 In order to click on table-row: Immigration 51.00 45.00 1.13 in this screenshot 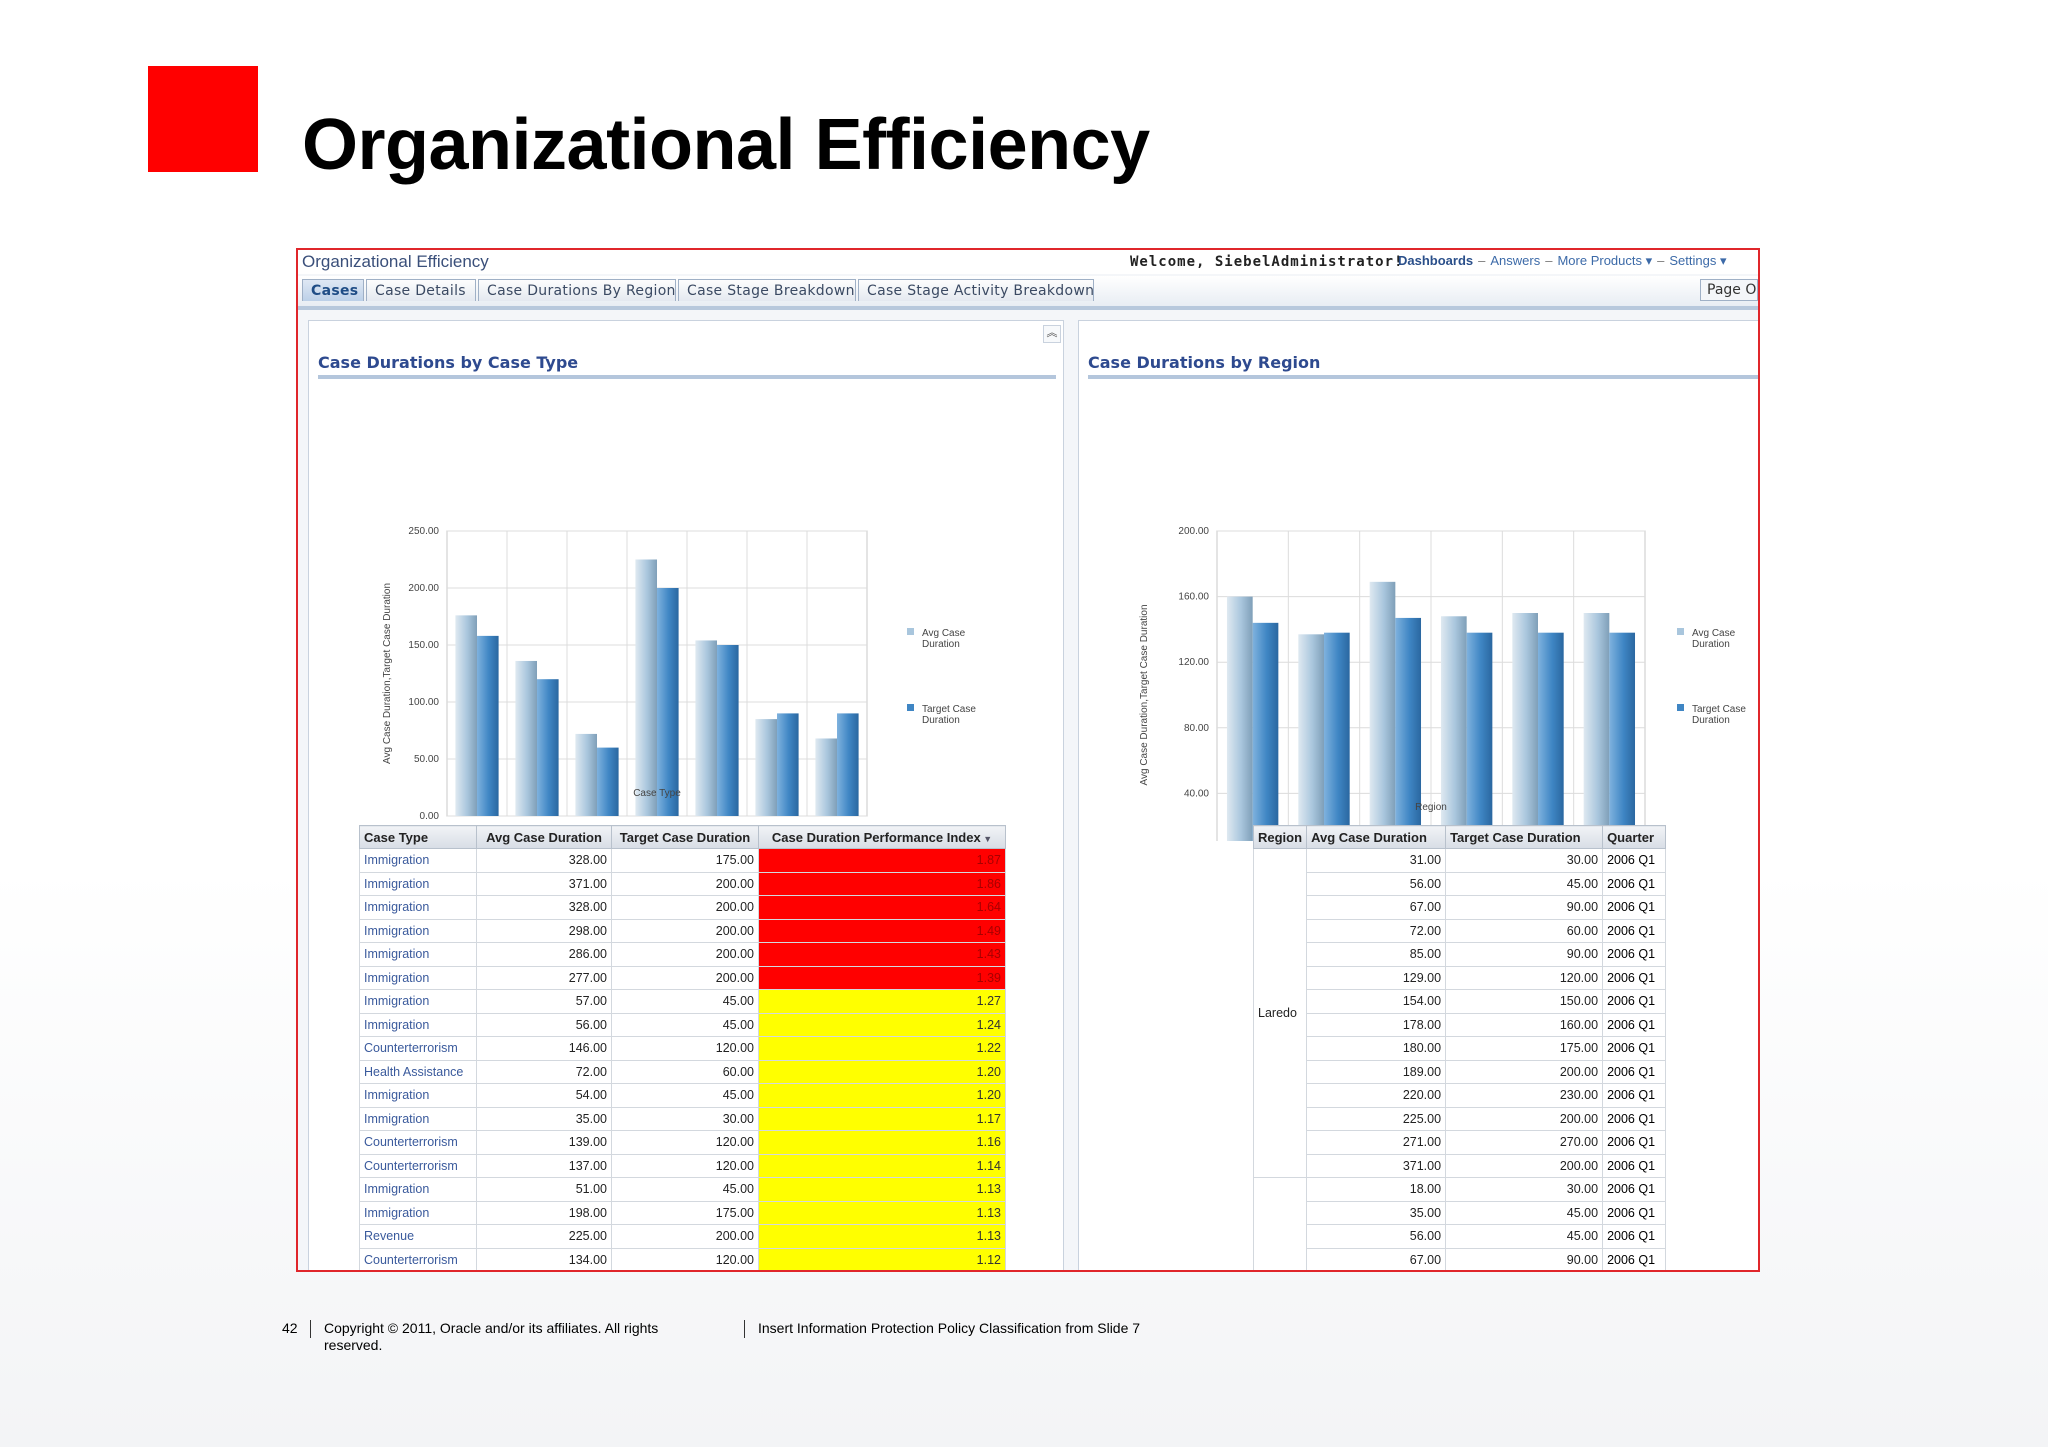, I will do `click(682, 1189)`.